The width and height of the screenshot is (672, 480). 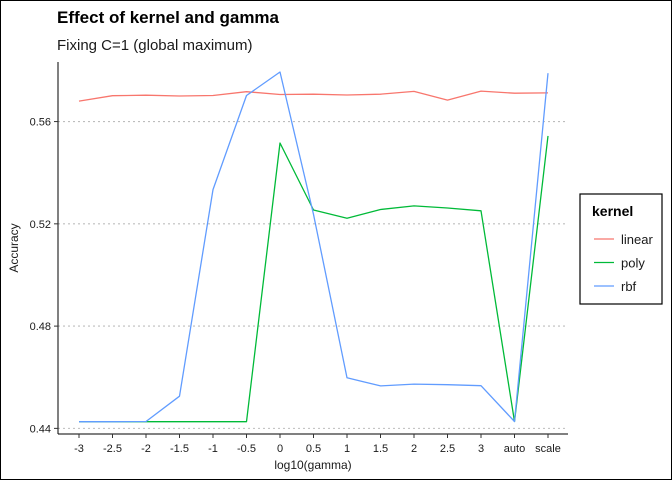 What do you see at coordinates (246, 449) in the screenshot?
I see `x-tick-label: -0.5` at bounding box center [246, 449].